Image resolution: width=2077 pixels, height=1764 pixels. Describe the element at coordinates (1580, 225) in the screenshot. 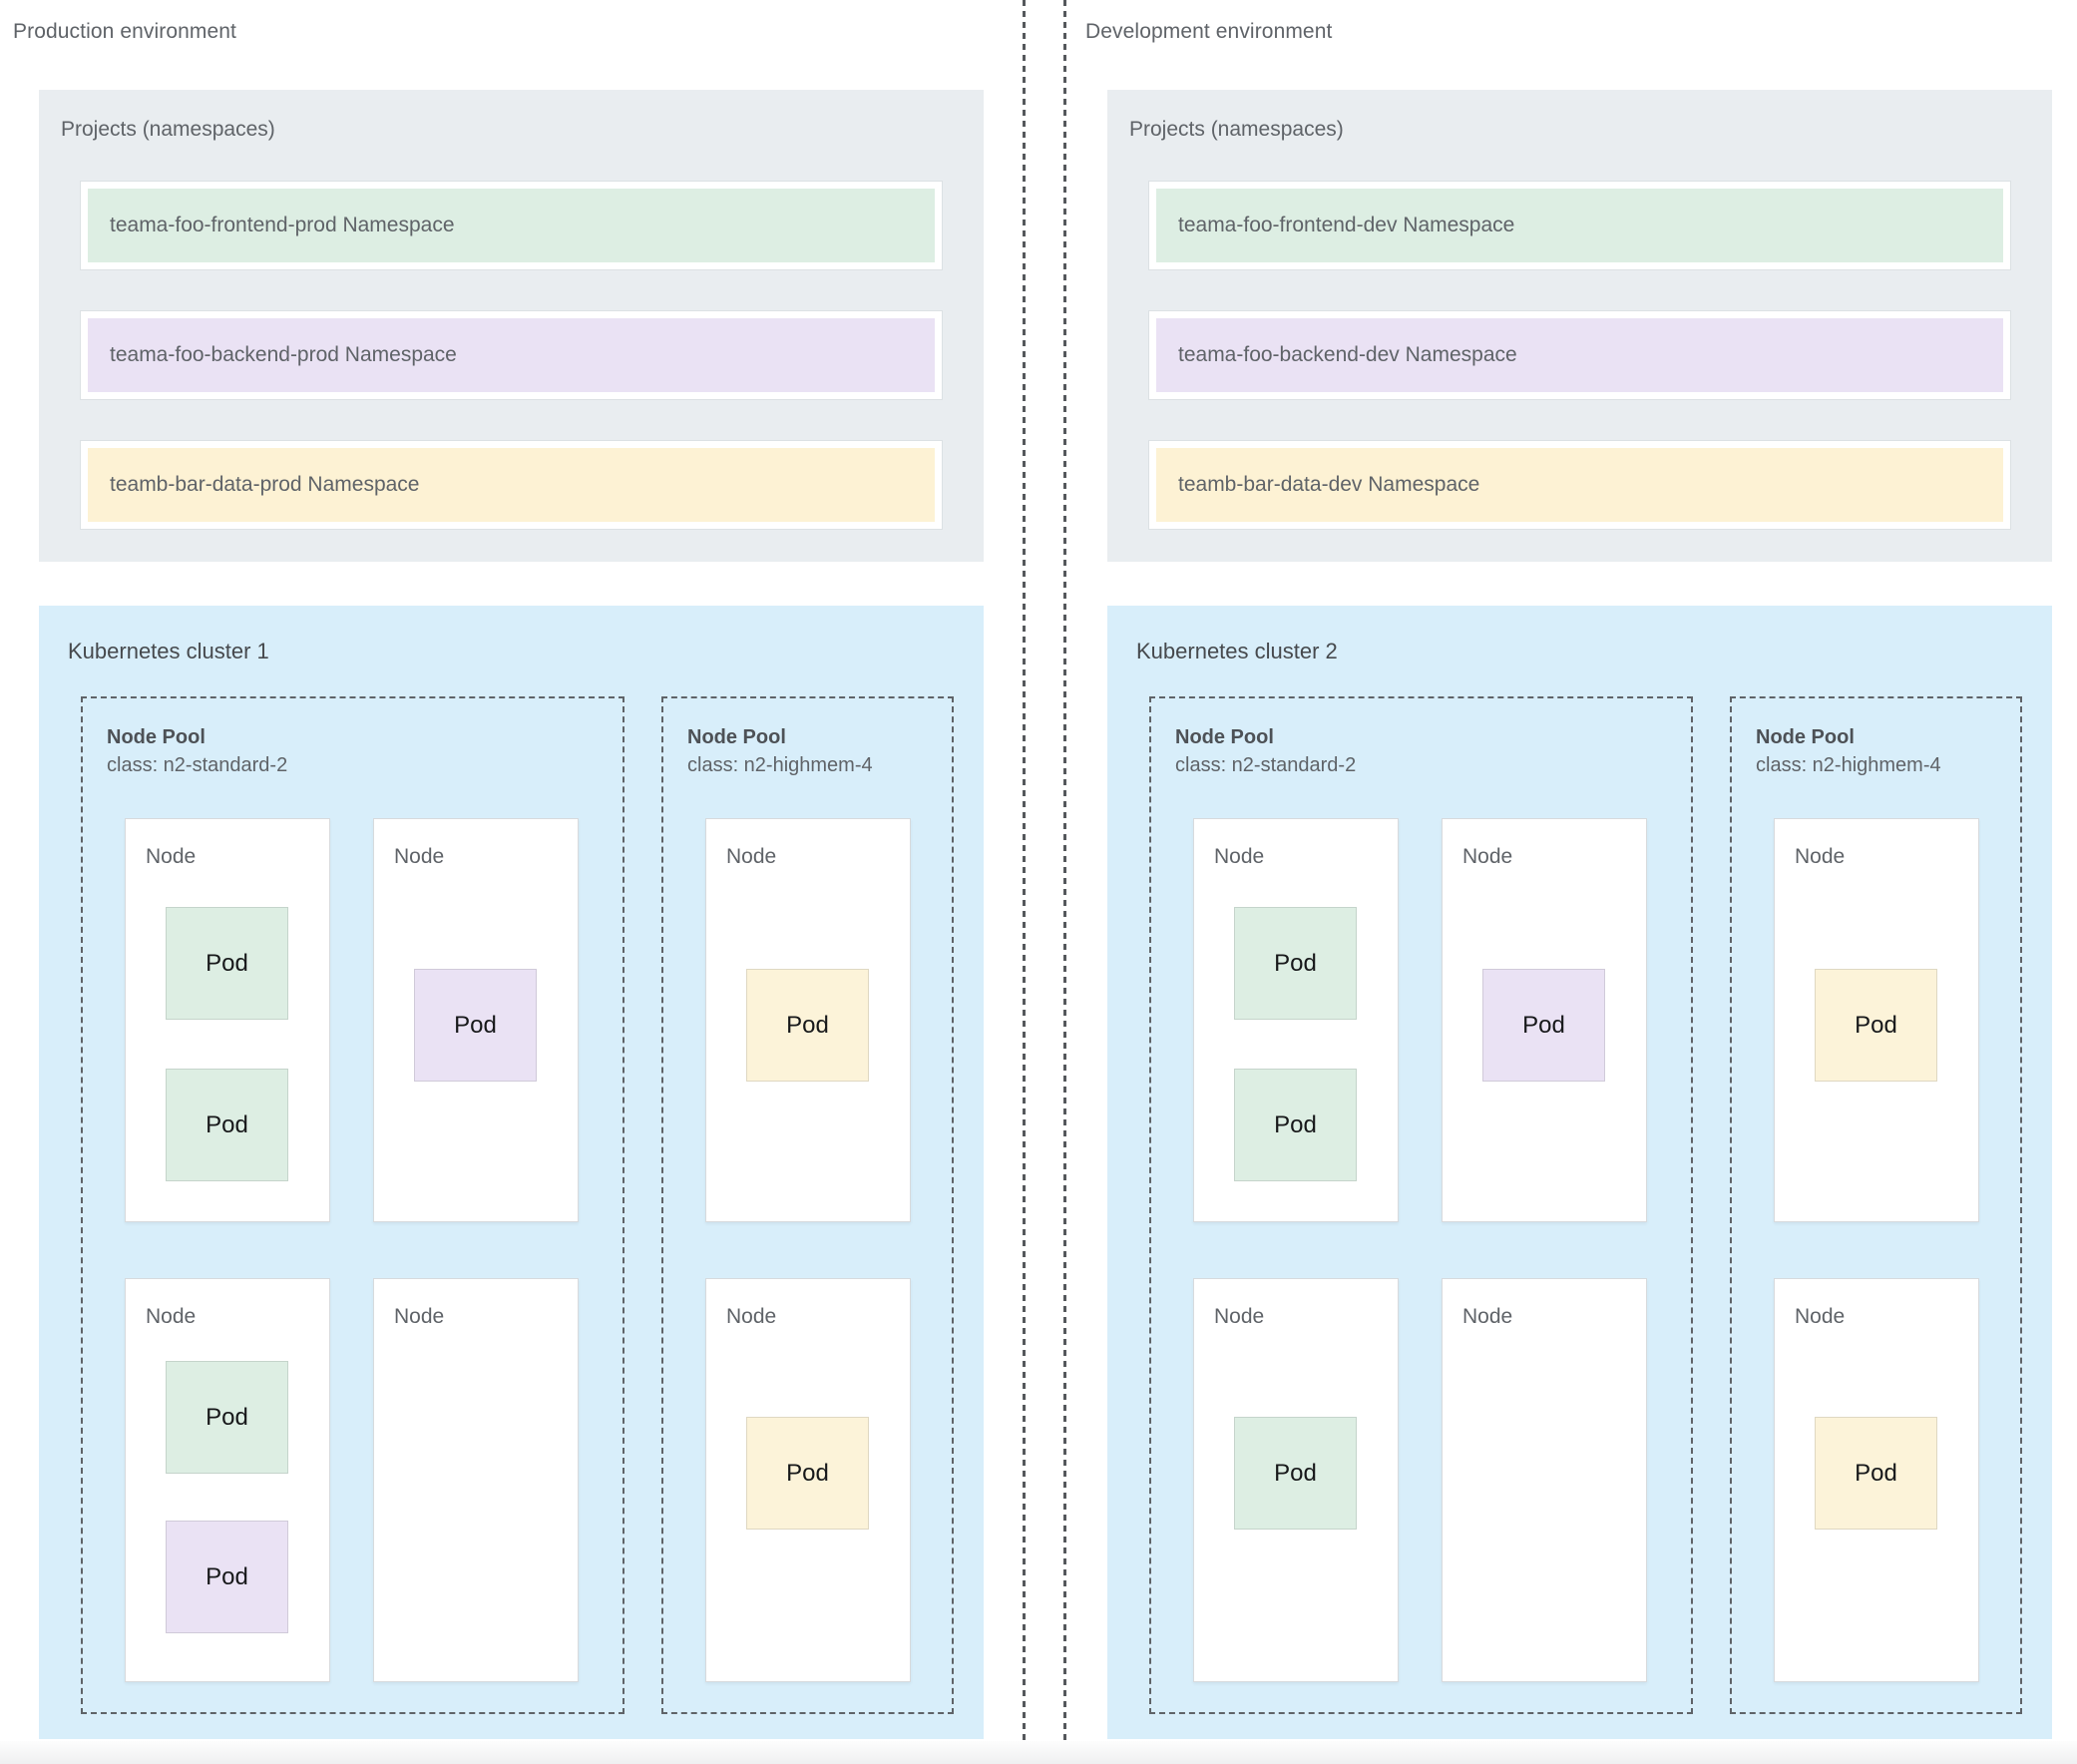

I see `namespace-teama-foo-frontend-dev: teama-foo-frontend-dev Namespace` at that location.